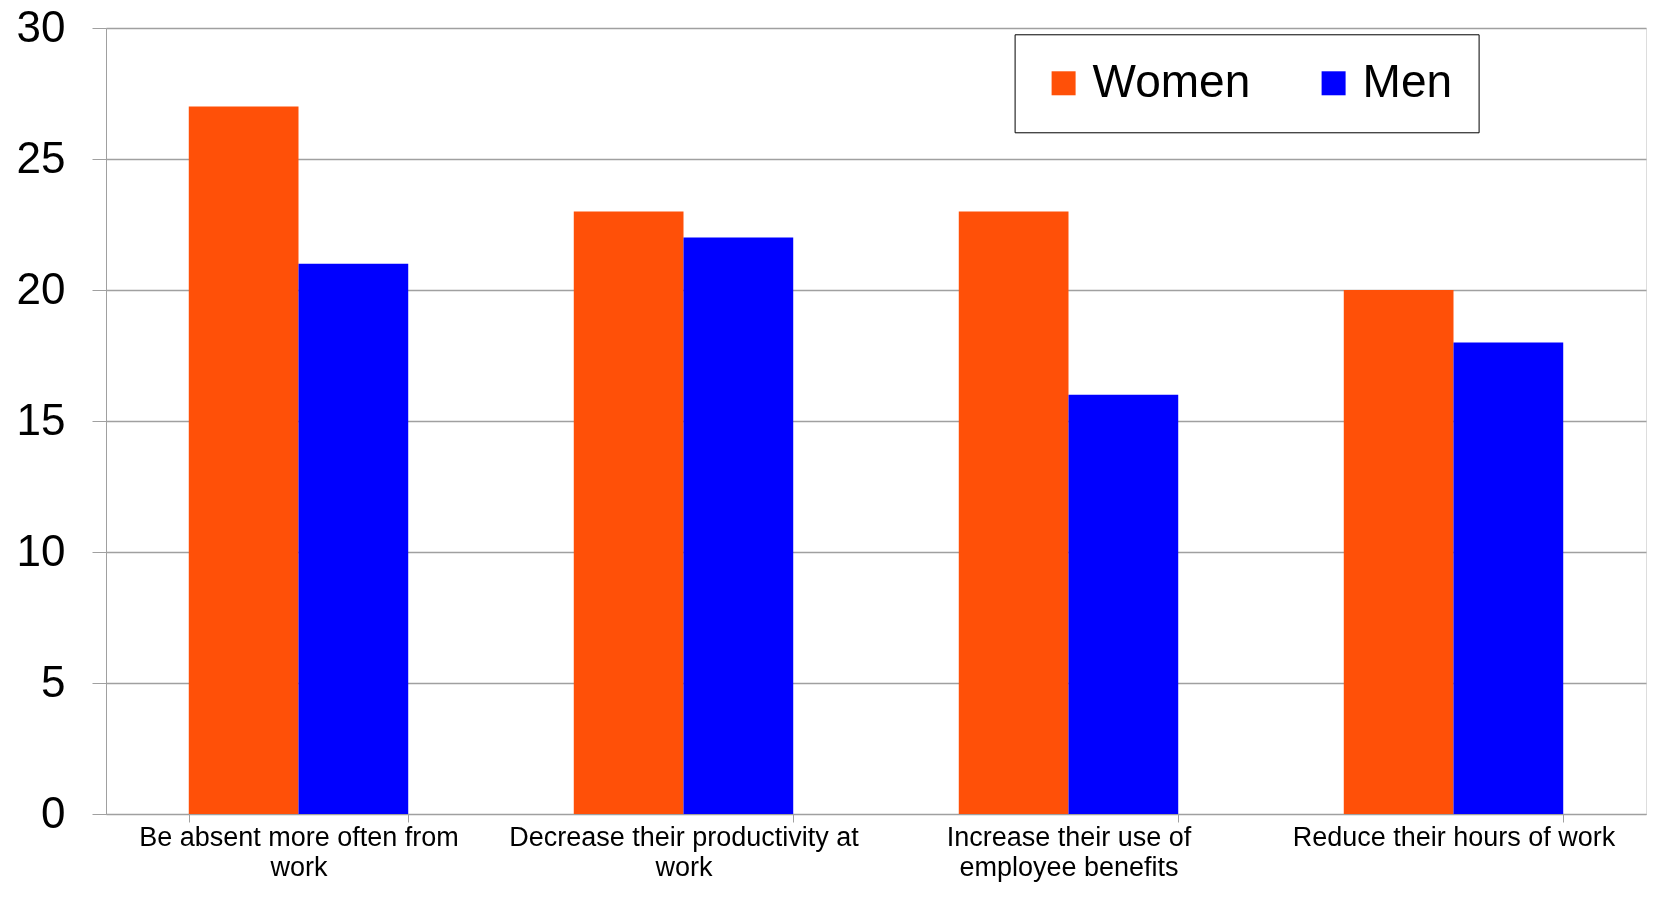 The height and width of the screenshot is (898, 1656). I want to click on y-tick-label: 15, so click(41, 419).